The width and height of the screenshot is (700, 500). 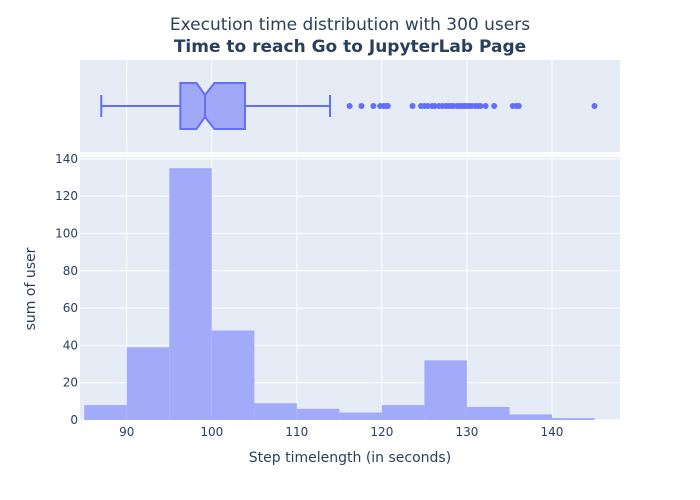 I want to click on y-tick-label: 140, so click(x=66, y=159).